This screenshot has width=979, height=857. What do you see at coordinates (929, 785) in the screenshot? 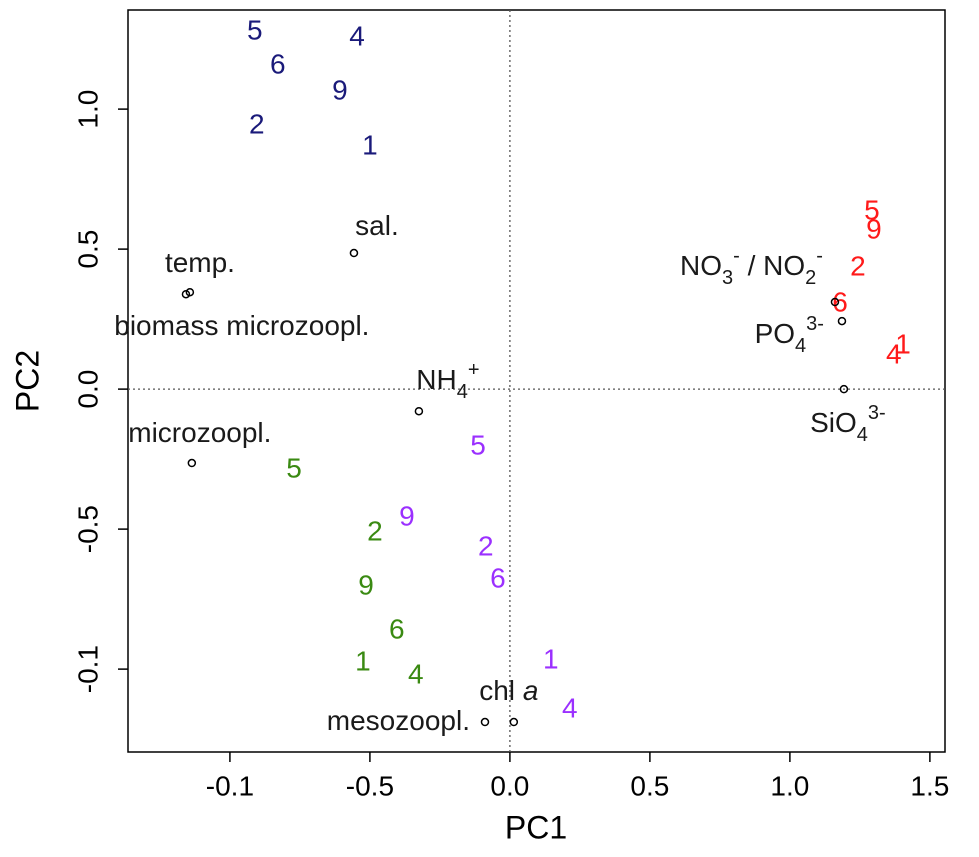
I see `x-tick-label: 1.5` at bounding box center [929, 785].